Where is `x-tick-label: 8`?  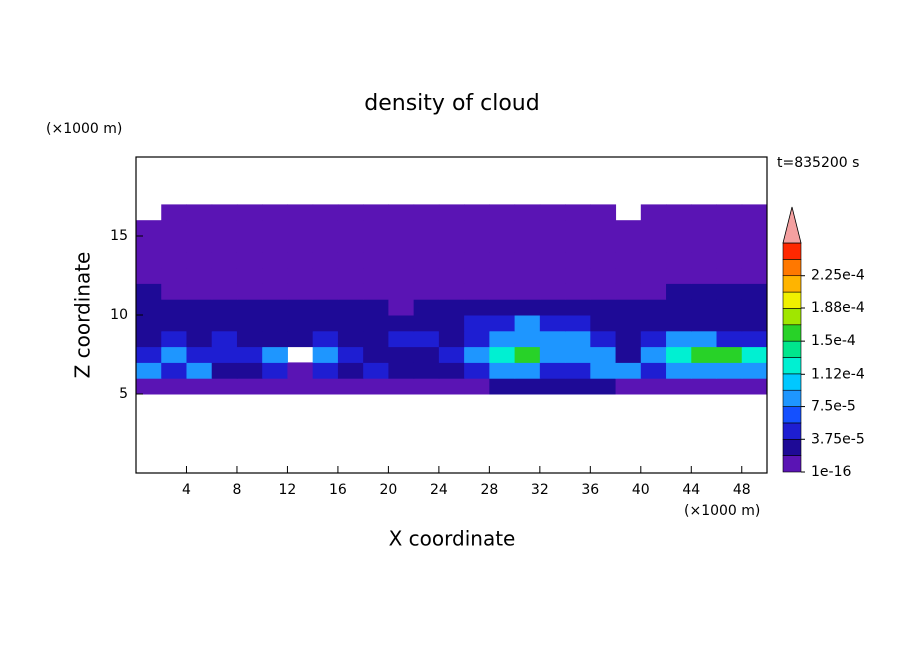
x-tick-label: 8 is located at coordinates (236, 490).